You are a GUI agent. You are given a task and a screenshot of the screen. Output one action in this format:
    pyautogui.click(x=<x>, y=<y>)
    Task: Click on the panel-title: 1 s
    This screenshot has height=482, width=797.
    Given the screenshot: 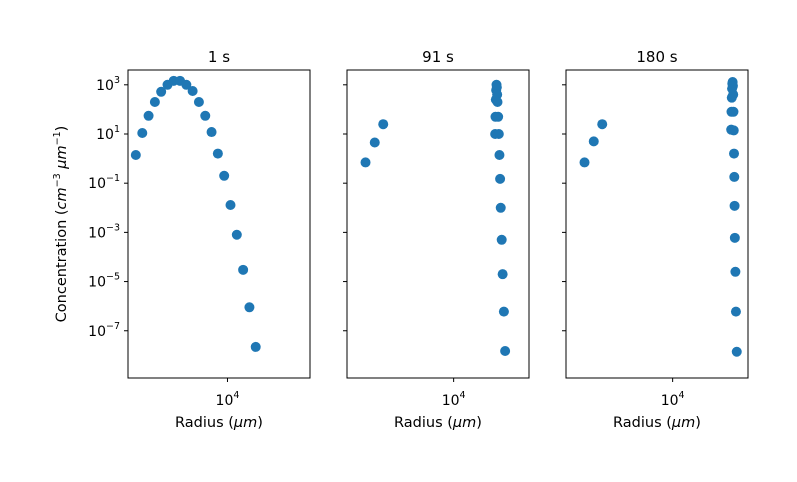 What is the action you would take?
    pyautogui.click(x=219, y=57)
    